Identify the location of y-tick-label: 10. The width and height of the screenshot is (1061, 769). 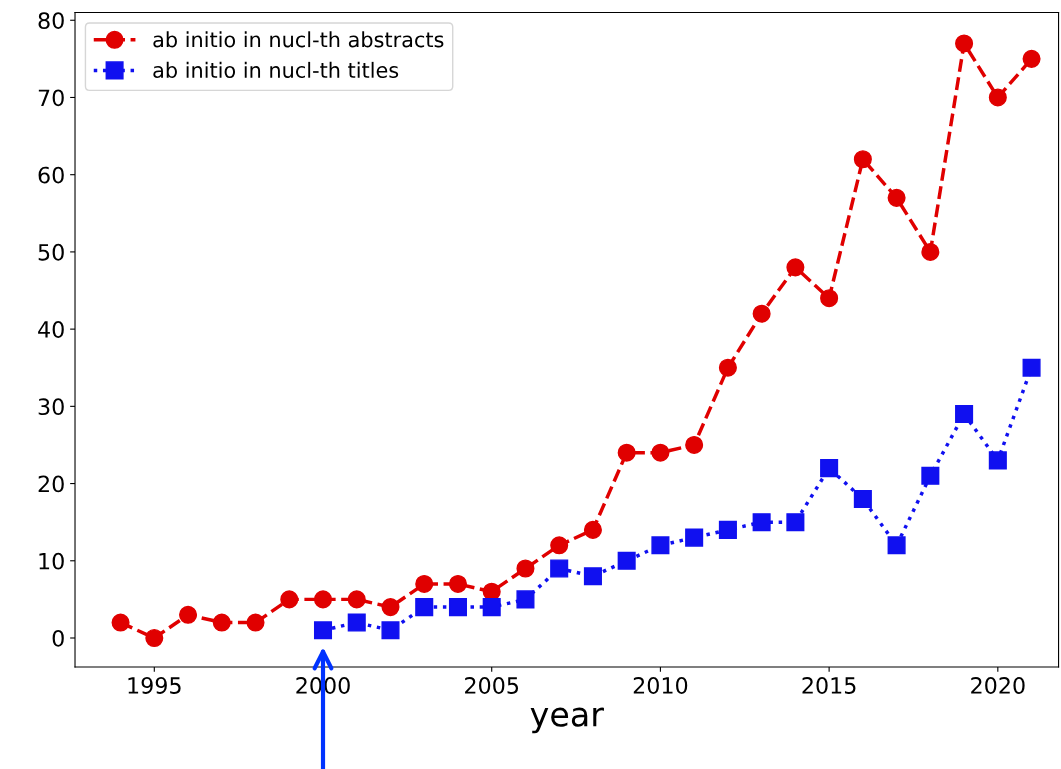
(51, 561).